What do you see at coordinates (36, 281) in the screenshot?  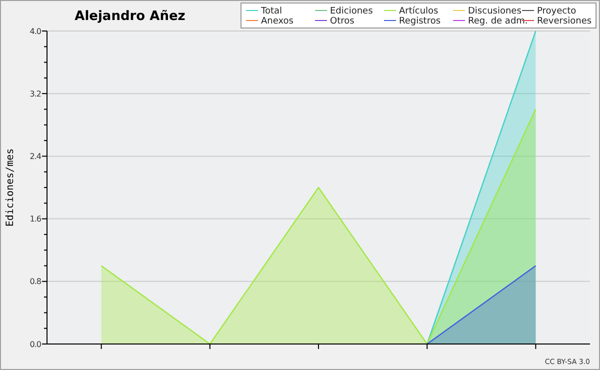 I see `y-tick-label: 0.8` at bounding box center [36, 281].